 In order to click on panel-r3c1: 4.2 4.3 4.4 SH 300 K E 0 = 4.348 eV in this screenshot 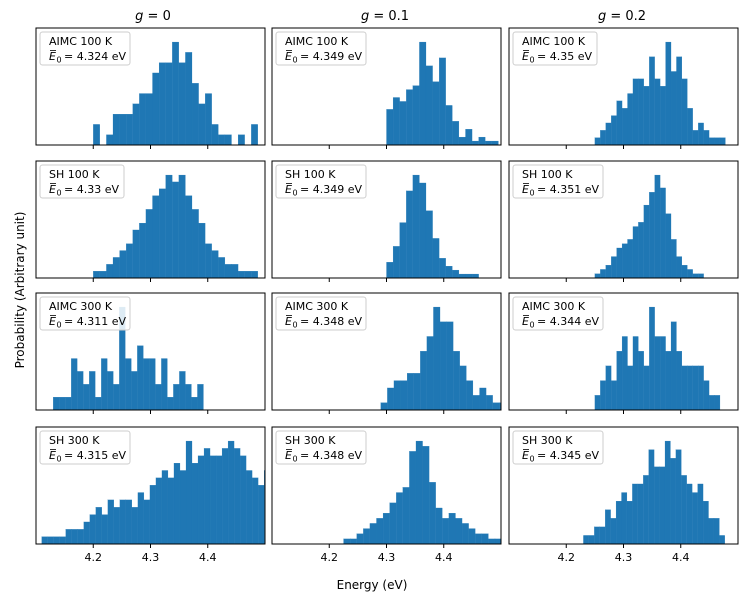, I will do `click(386, 495)`.